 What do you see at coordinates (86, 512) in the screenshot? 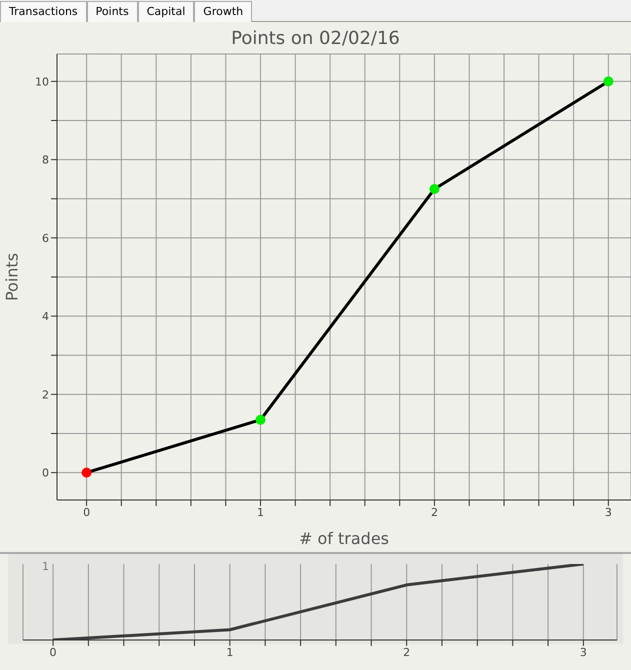
I see `x-tick-label: 0` at bounding box center [86, 512].